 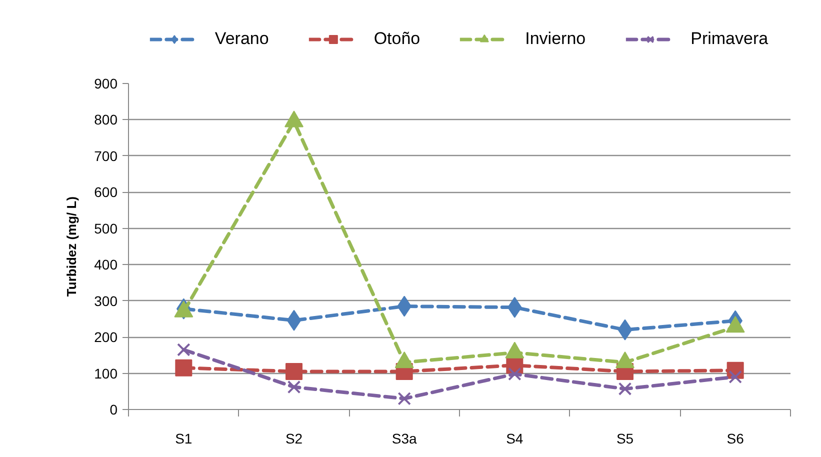 I want to click on x-tick-label: S5, so click(x=625, y=438).